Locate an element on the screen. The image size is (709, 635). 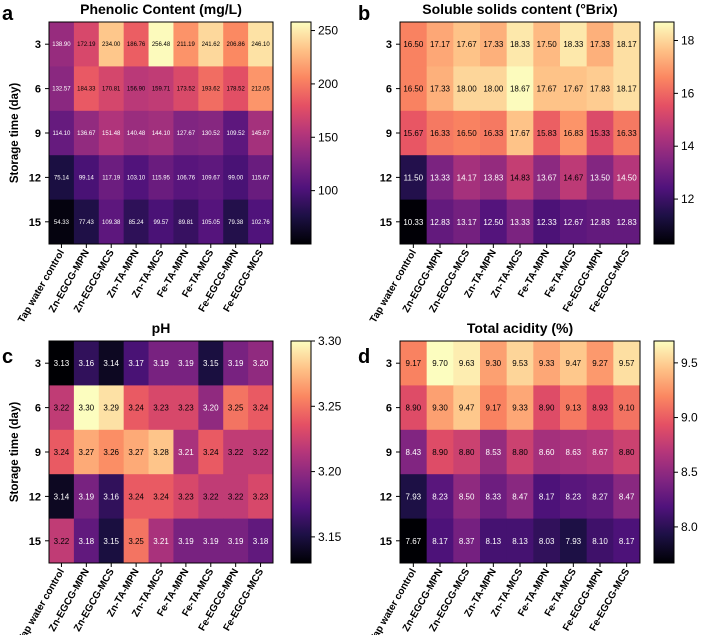
cell-value-label: 8.13 is located at coordinates (520, 541).